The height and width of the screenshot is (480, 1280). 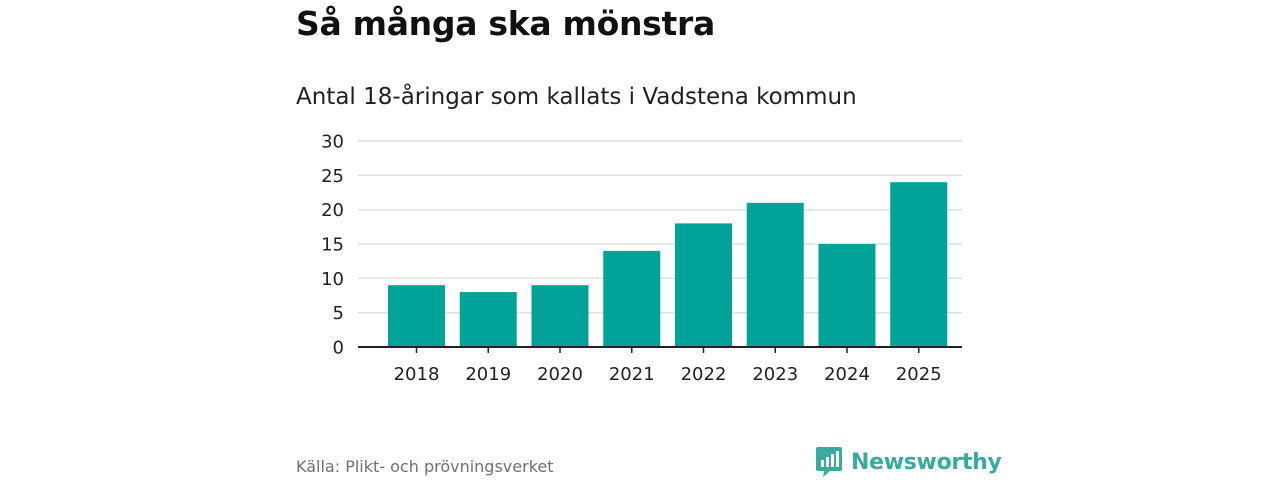 I want to click on brand-name: Newsworthy, so click(x=926, y=462).